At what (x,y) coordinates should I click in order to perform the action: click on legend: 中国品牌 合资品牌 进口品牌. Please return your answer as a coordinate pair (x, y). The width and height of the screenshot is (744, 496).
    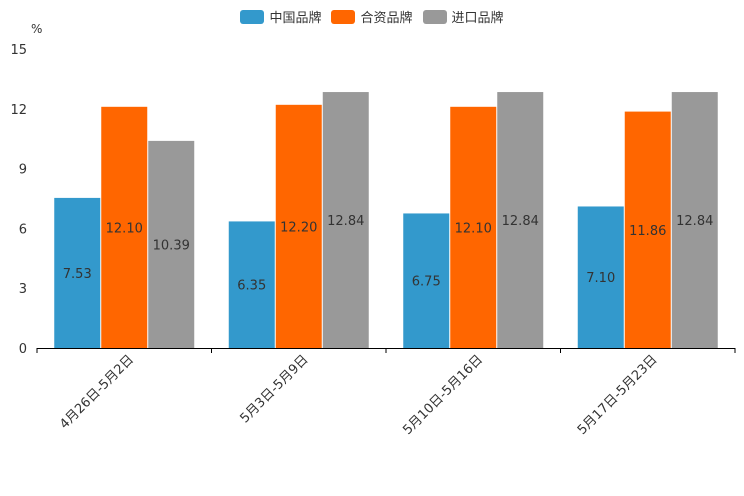
    Looking at the image, I should click on (372, 16).